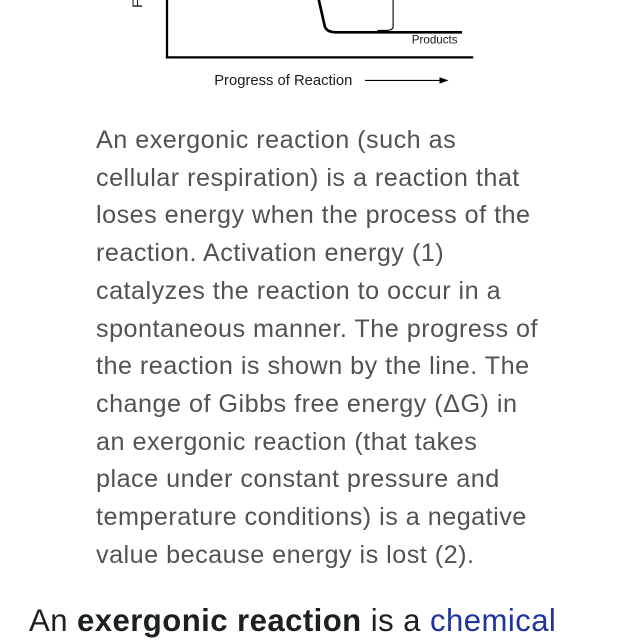  What do you see at coordinates (137, 4) in the screenshot?
I see `svg-text: Free Energy` at bounding box center [137, 4].